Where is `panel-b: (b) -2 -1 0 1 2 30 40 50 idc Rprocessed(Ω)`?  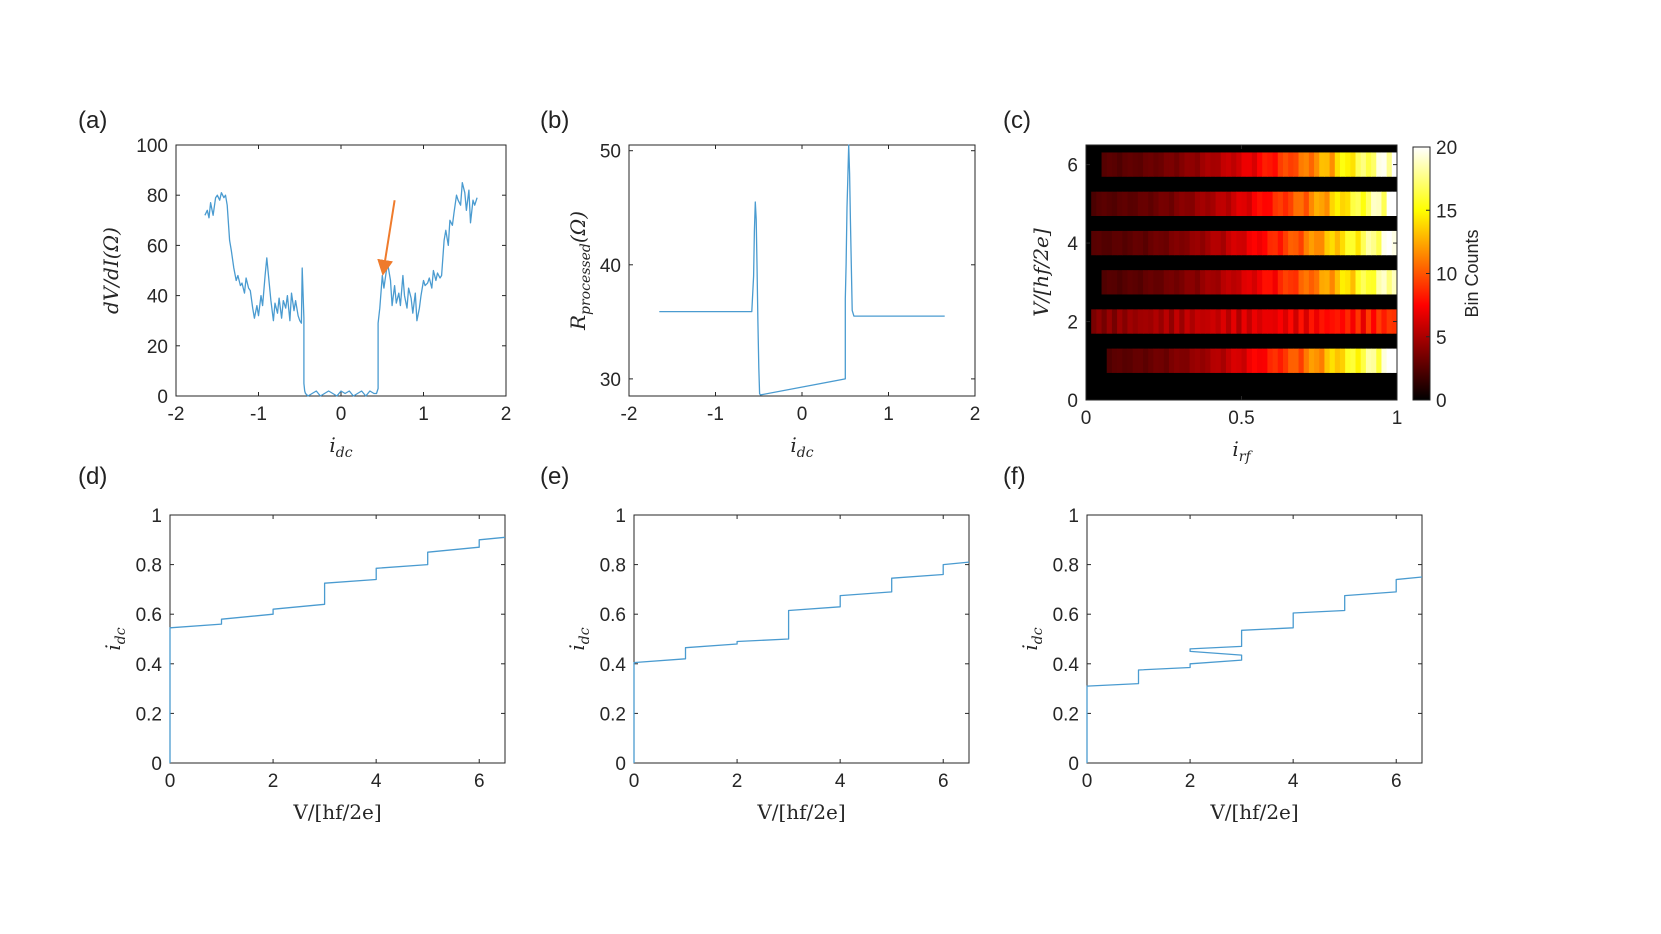
panel-b: (b) -2 -1 0 1 2 30 40 50 idc Rprocessed(Ω) is located at coordinates (760, 284).